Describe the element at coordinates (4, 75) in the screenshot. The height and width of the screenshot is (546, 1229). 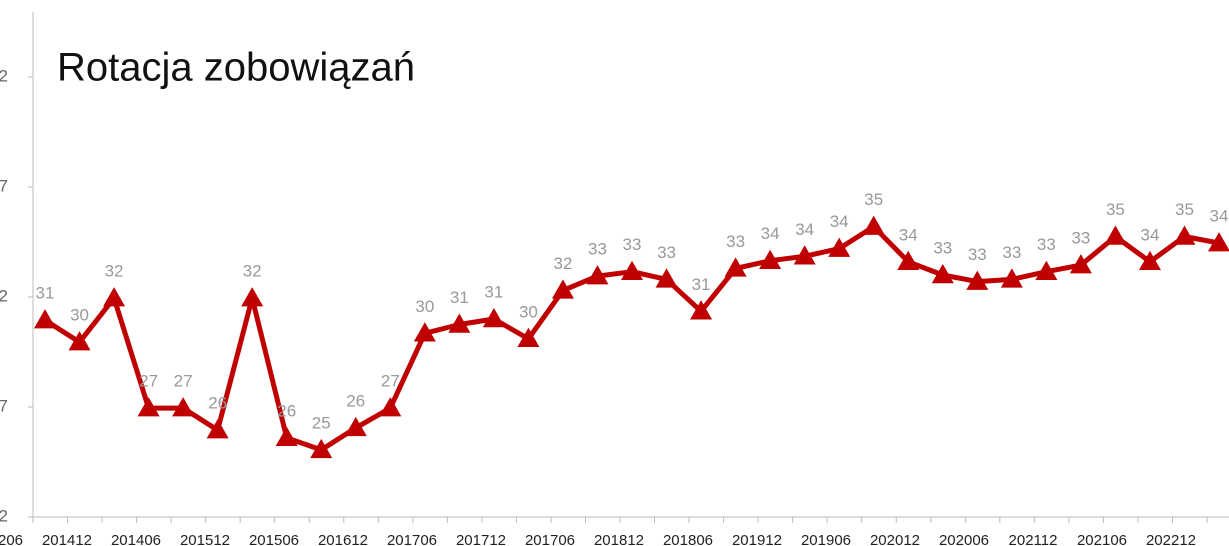
I see `y-tick-label: 42` at that location.